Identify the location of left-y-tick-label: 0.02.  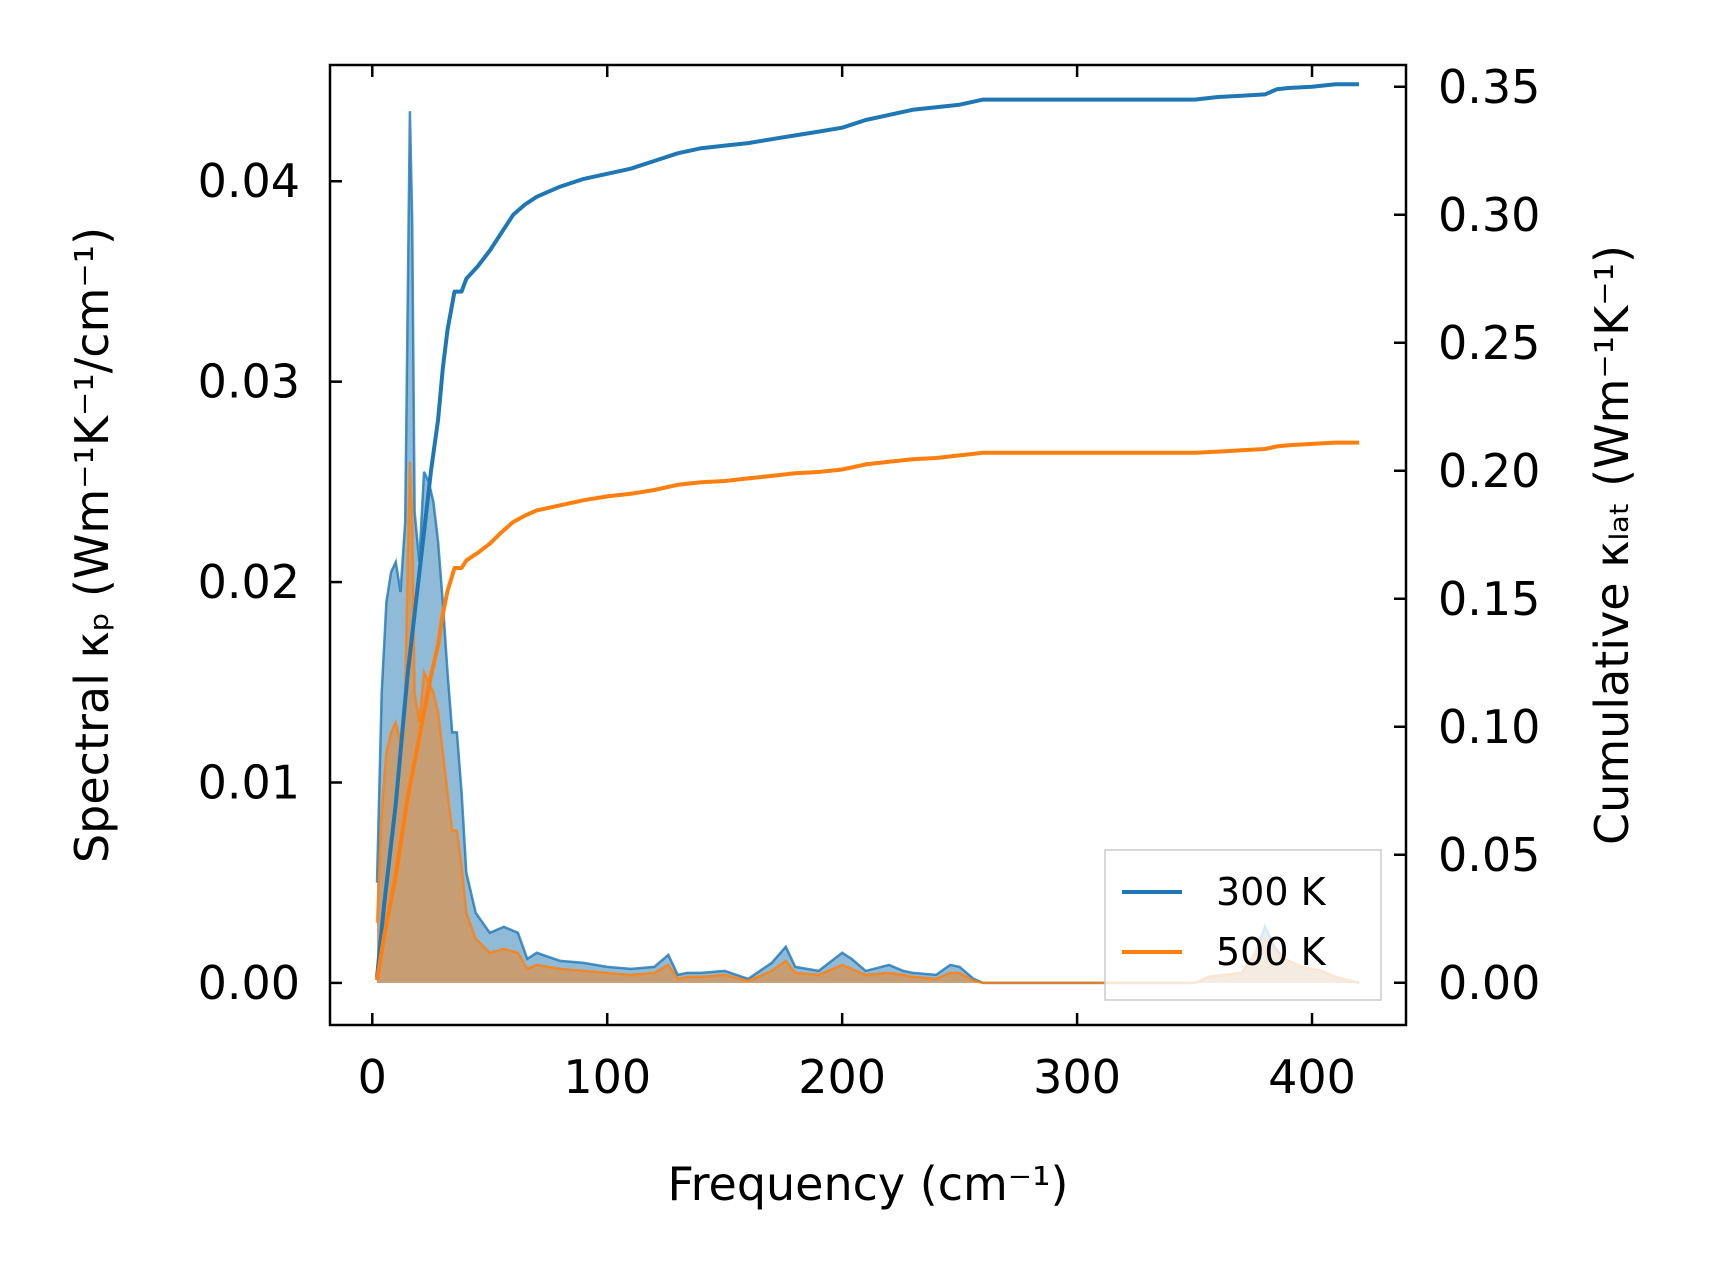
(249, 582).